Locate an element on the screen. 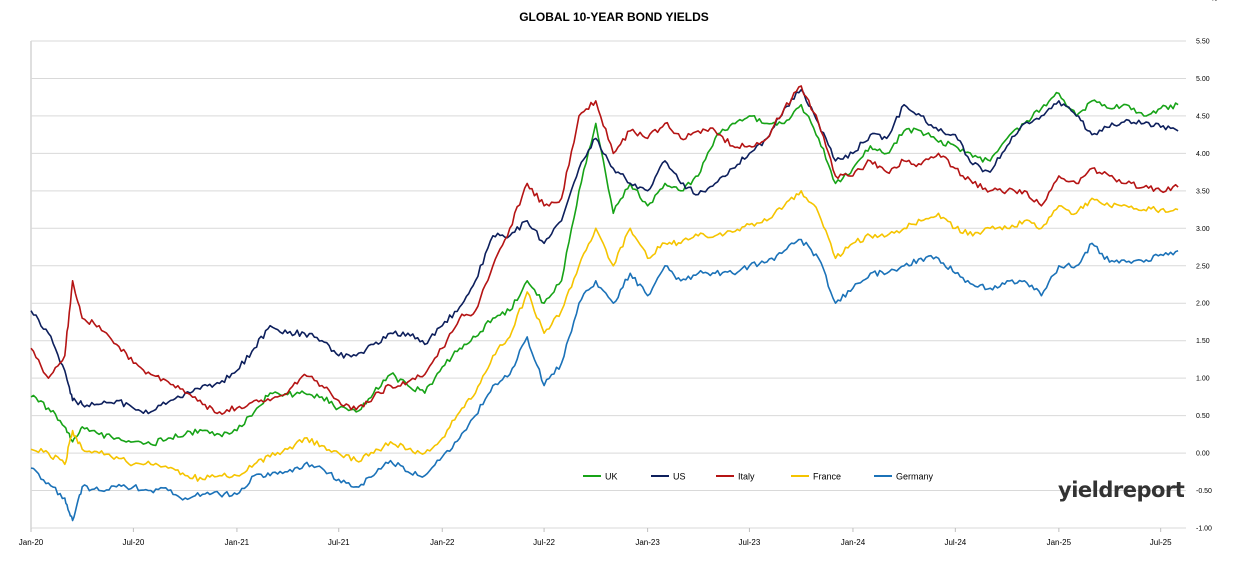 This screenshot has width=1241, height=565. x-tick-label: Jan-21 is located at coordinates (237, 542).